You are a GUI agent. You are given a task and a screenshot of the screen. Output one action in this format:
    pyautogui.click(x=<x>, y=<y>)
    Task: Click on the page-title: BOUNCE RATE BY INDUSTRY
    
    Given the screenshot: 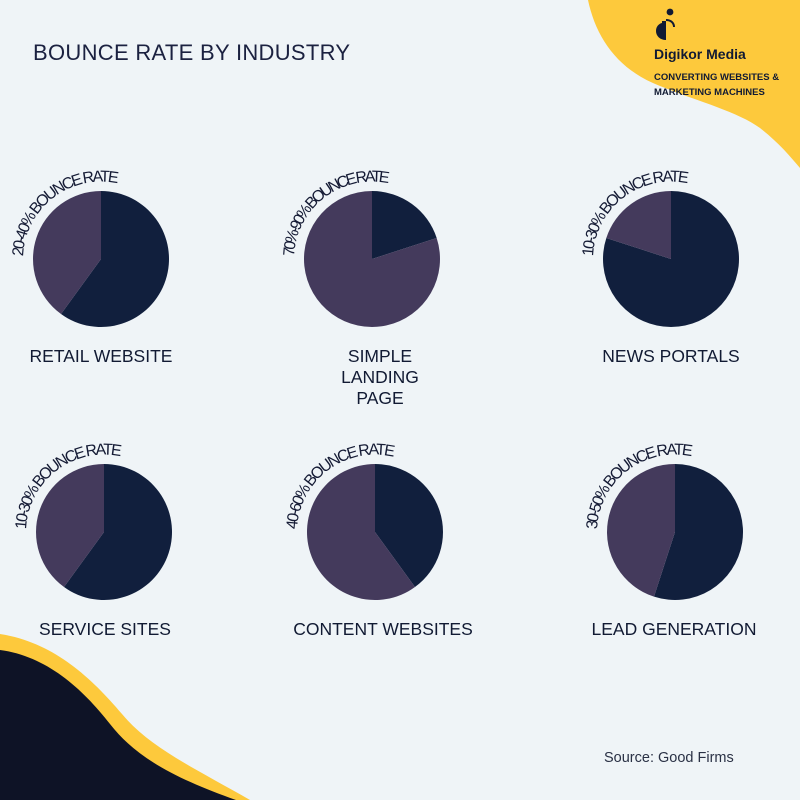 What is the action you would take?
    pyautogui.click(x=192, y=52)
    